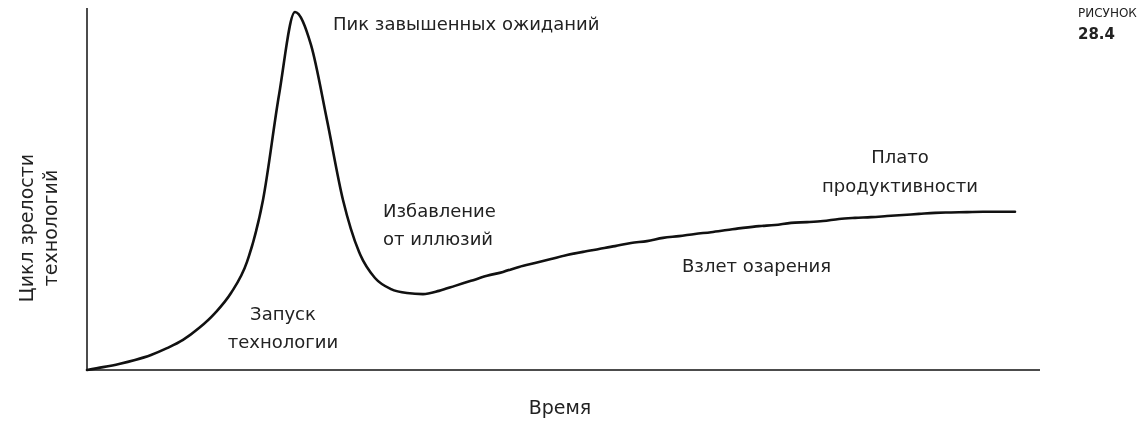  What do you see at coordinates (439, 224) in the screenshot?
I see `annotation: Избавление от иллюзий` at bounding box center [439, 224].